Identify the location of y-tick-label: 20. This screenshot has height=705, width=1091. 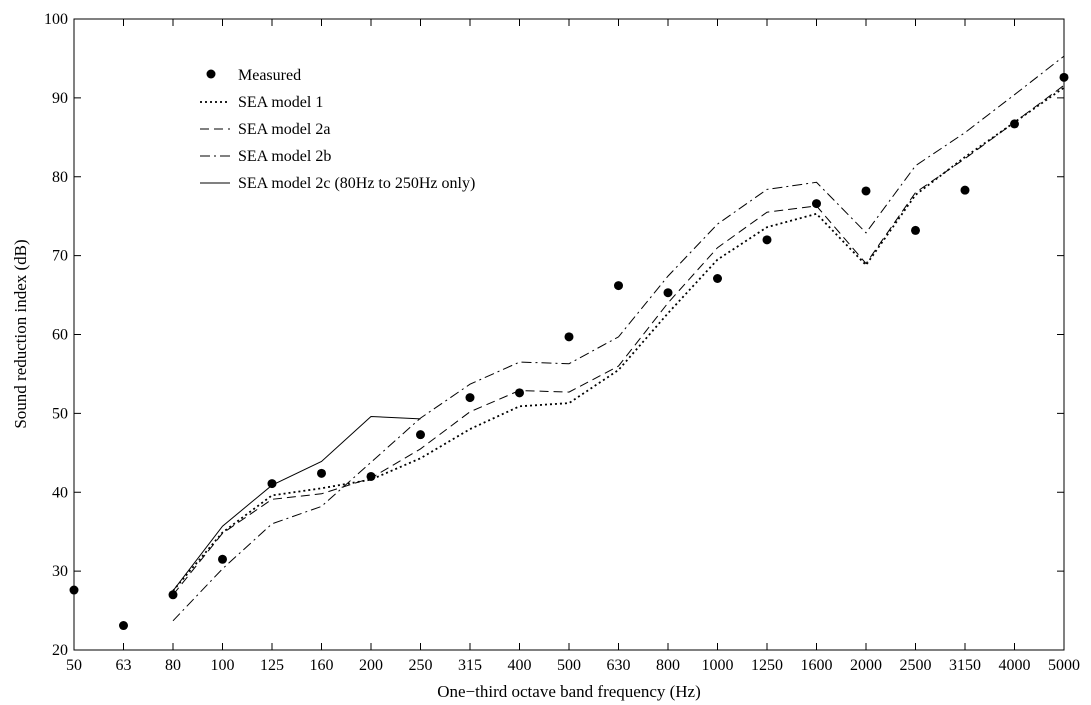
(60, 650).